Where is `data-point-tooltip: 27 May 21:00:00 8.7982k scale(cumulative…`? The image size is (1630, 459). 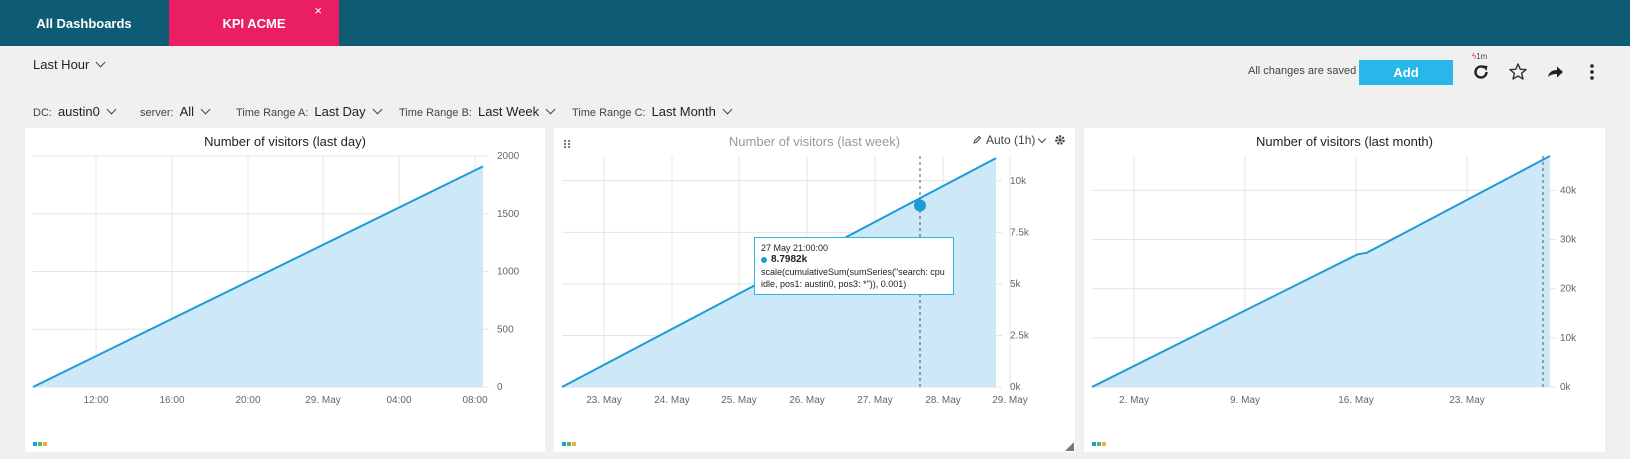 data-point-tooltip: 27 May 21:00:00 8.7982k scale(cumulative… is located at coordinates (854, 266).